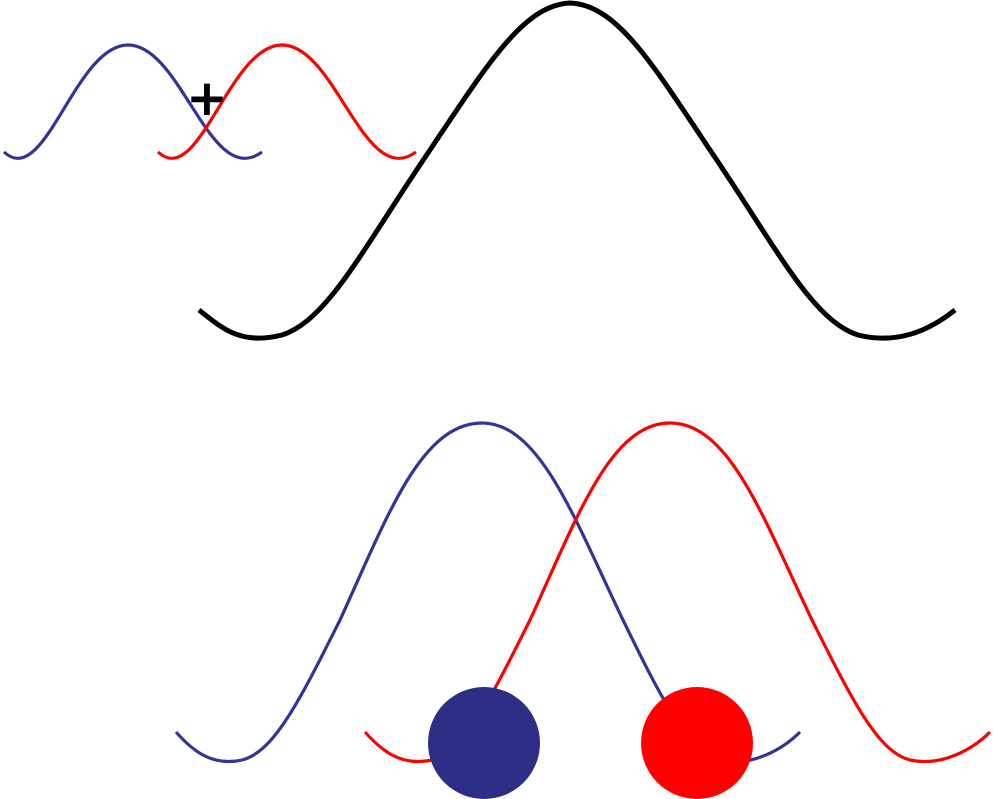  What do you see at coordinates (697, 743) in the screenshot?
I see `red-ball` at bounding box center [697, 743].